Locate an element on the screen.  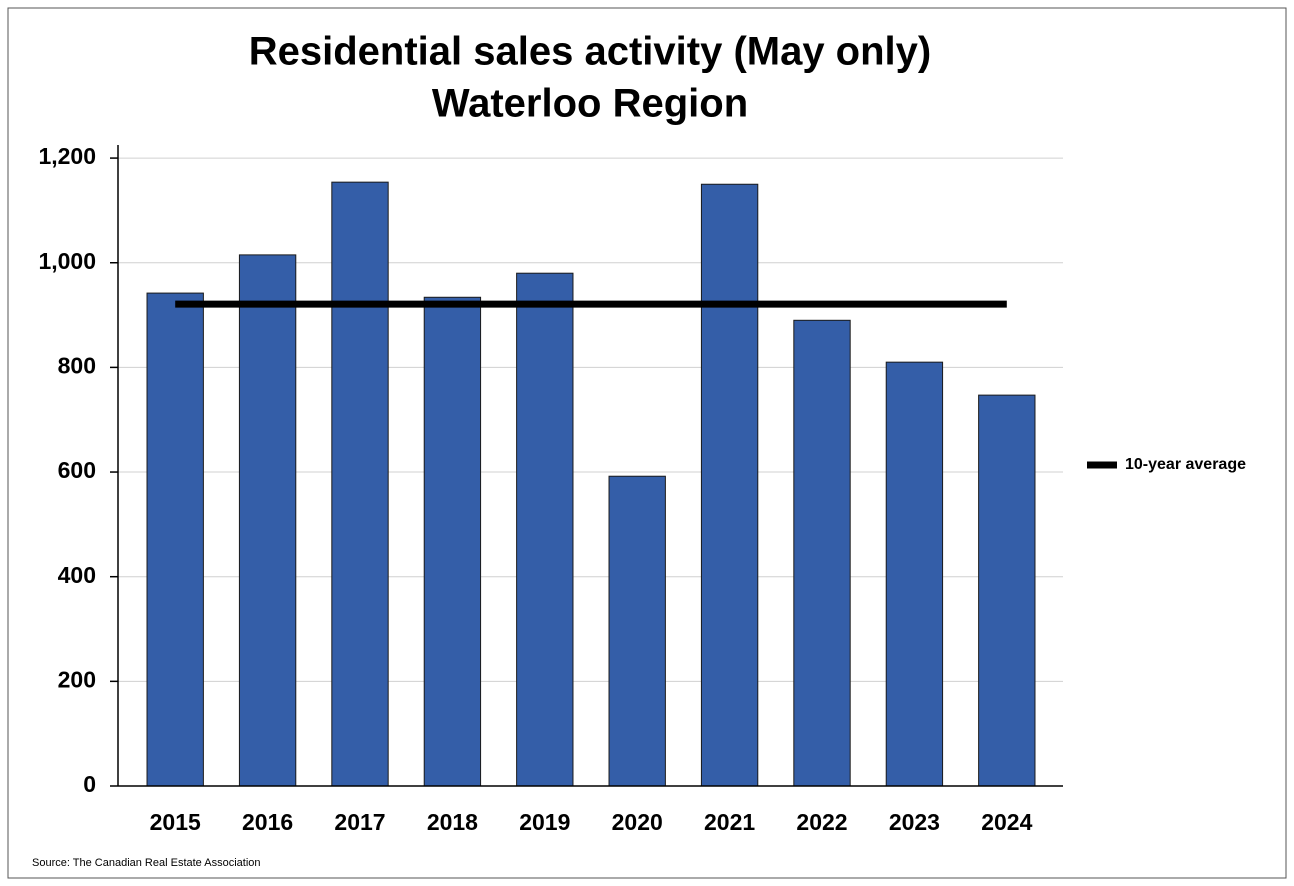
x-tick-label: 2023 is located at coordinates (914, 822).